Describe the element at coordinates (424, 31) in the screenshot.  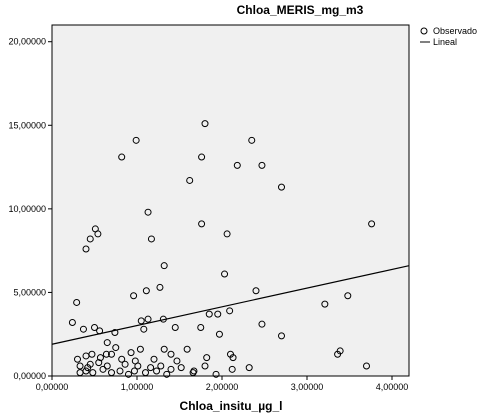
I see `legend-marker-observado` at that location.